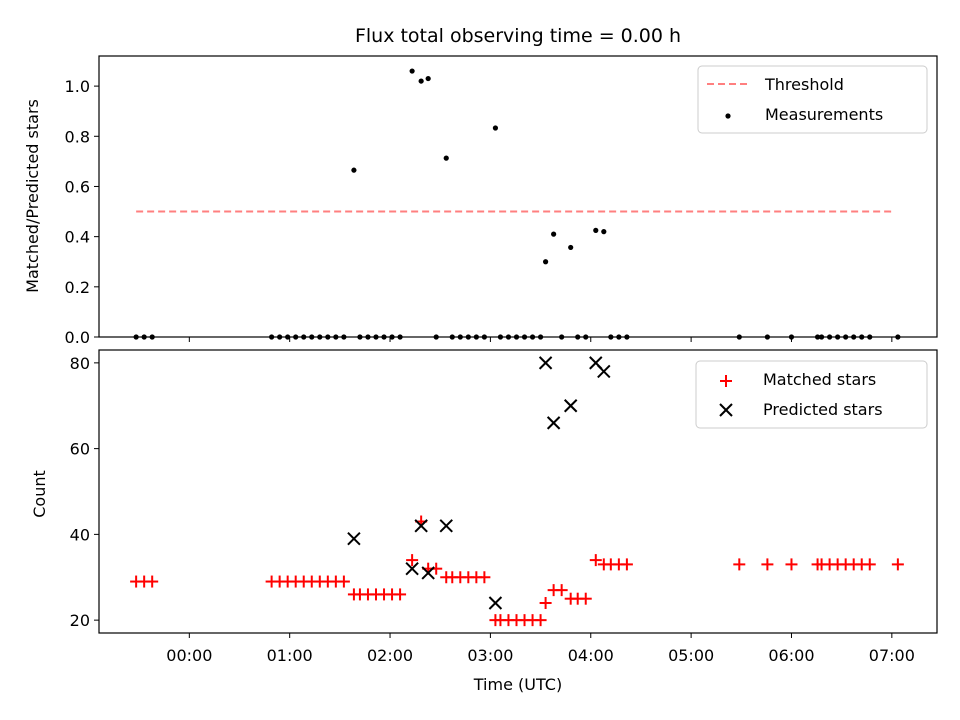 The image size is (960, 720). What do you see at coordinates (77, 136) in the screenshot?
I see `ratio-y-tick-label: 0.8` at bounding box center [77, 136].